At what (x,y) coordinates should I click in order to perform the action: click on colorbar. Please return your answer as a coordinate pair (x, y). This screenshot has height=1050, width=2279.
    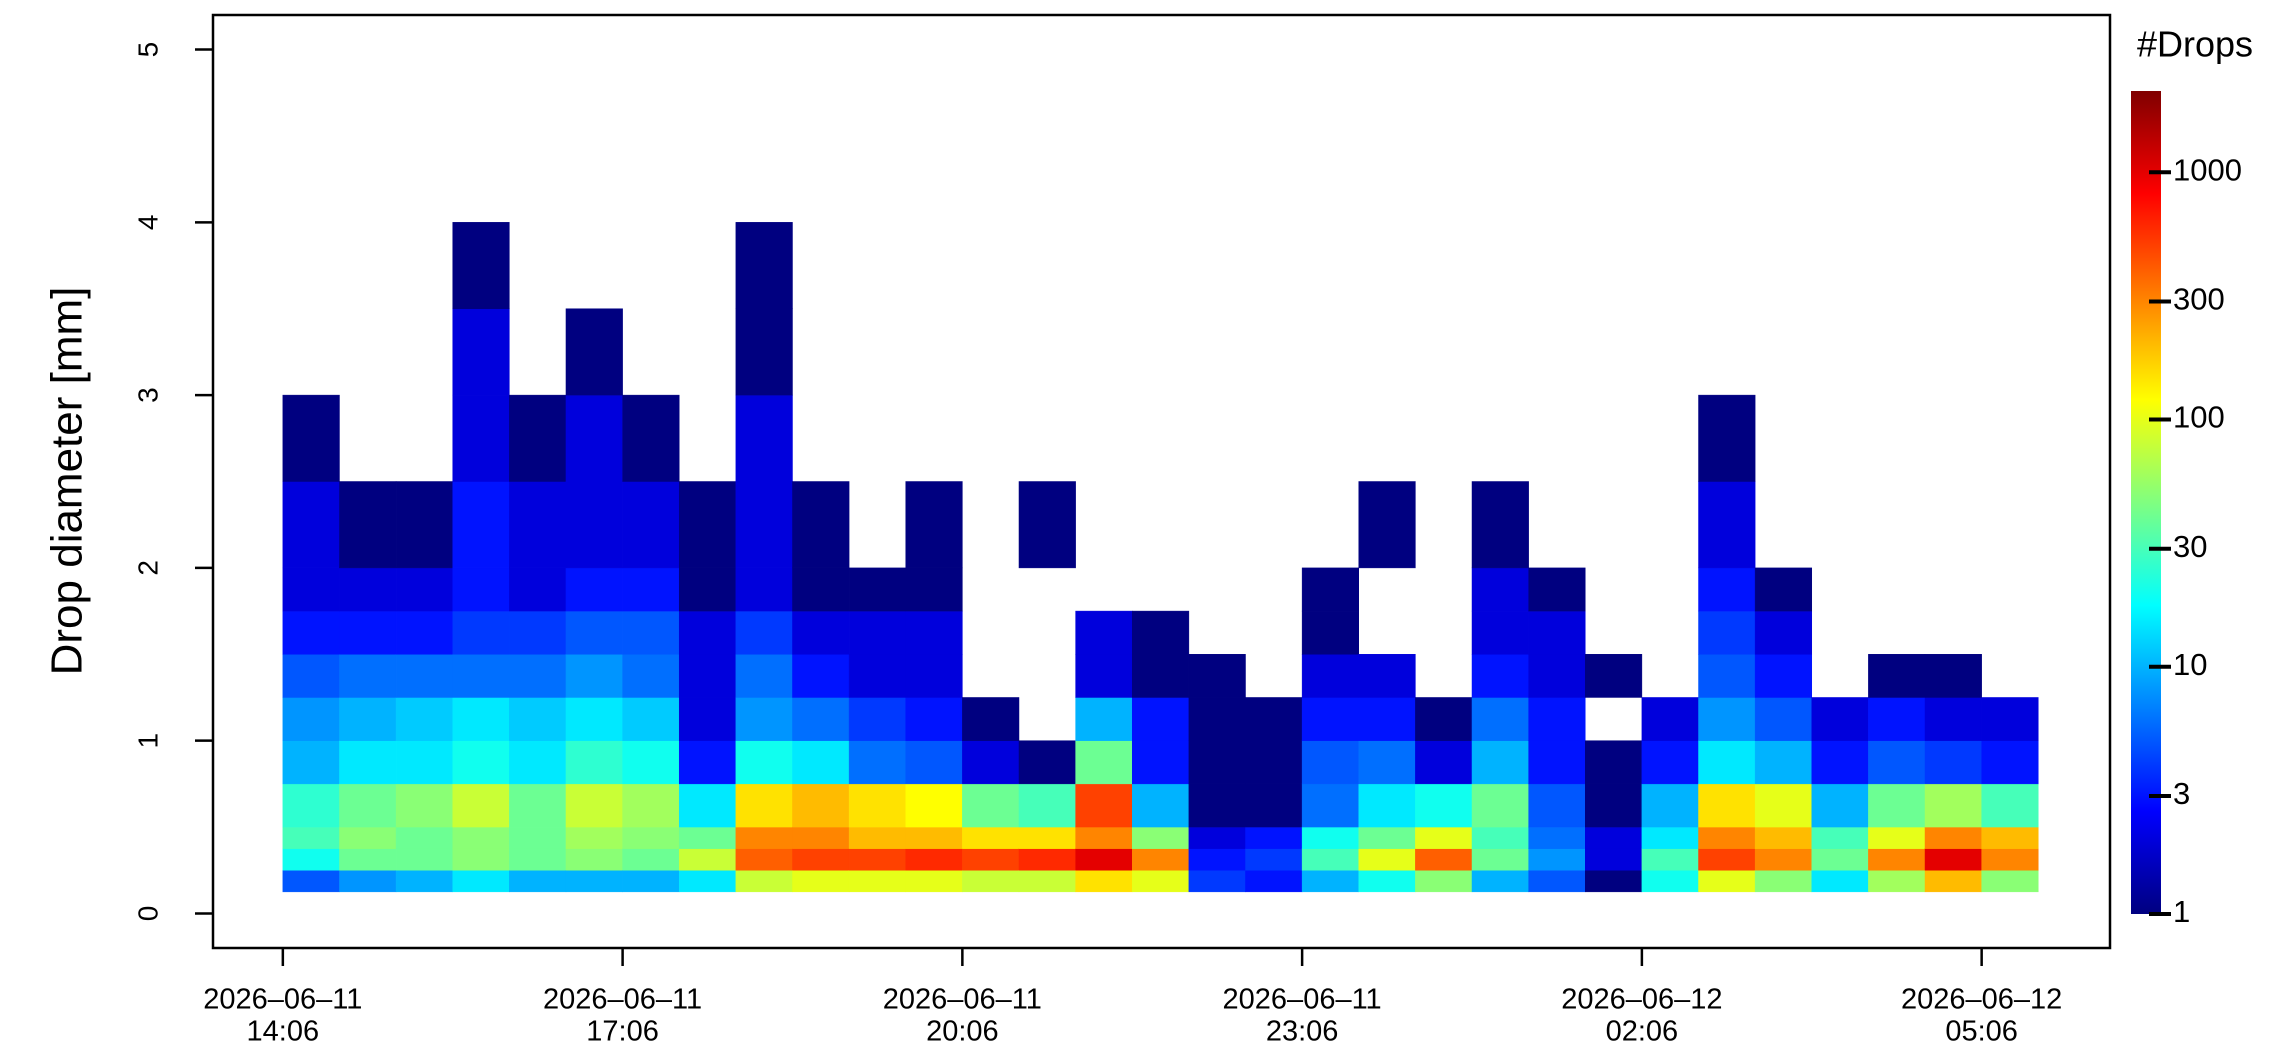
    Looking at the image, I should click on (2146, 502).